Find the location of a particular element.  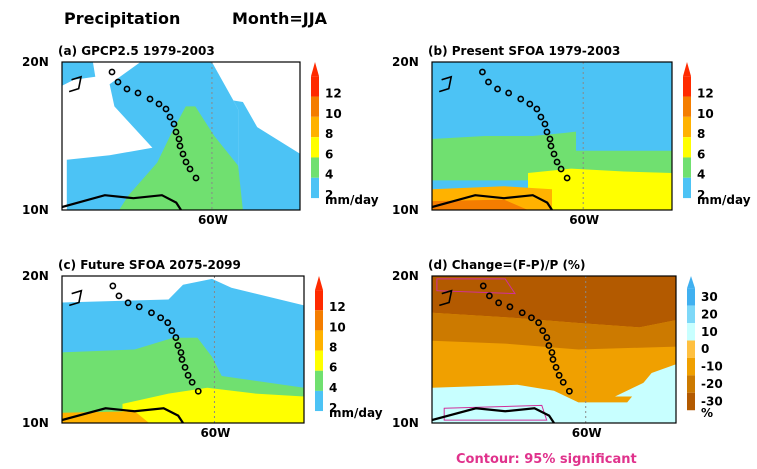

band-0-10-east is located at coordinates (645, 387).